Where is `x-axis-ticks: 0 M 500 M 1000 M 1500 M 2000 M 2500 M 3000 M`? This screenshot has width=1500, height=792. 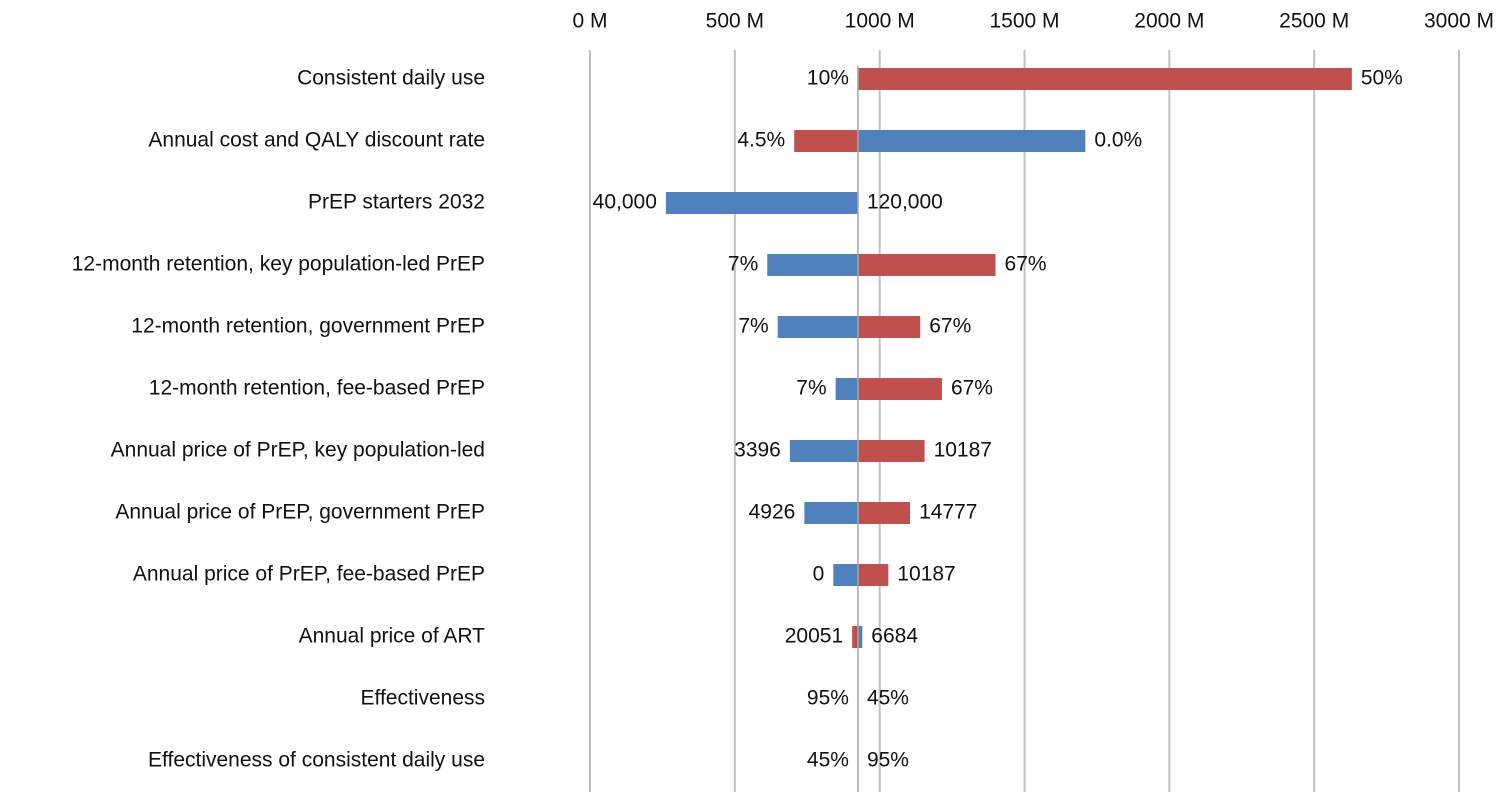
x-axis-ticks: 0 M 500 M 1000 M 1500 M 2000 M 2500 M 3000 M is located at coordinates (1033, 21).